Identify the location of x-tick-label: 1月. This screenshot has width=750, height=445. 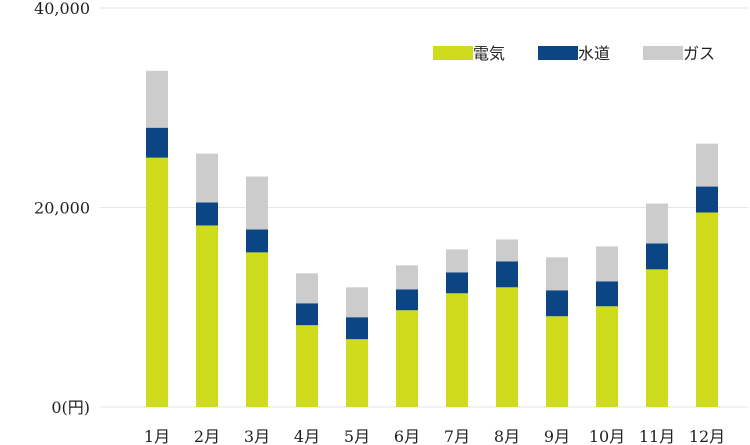
(157, 436).